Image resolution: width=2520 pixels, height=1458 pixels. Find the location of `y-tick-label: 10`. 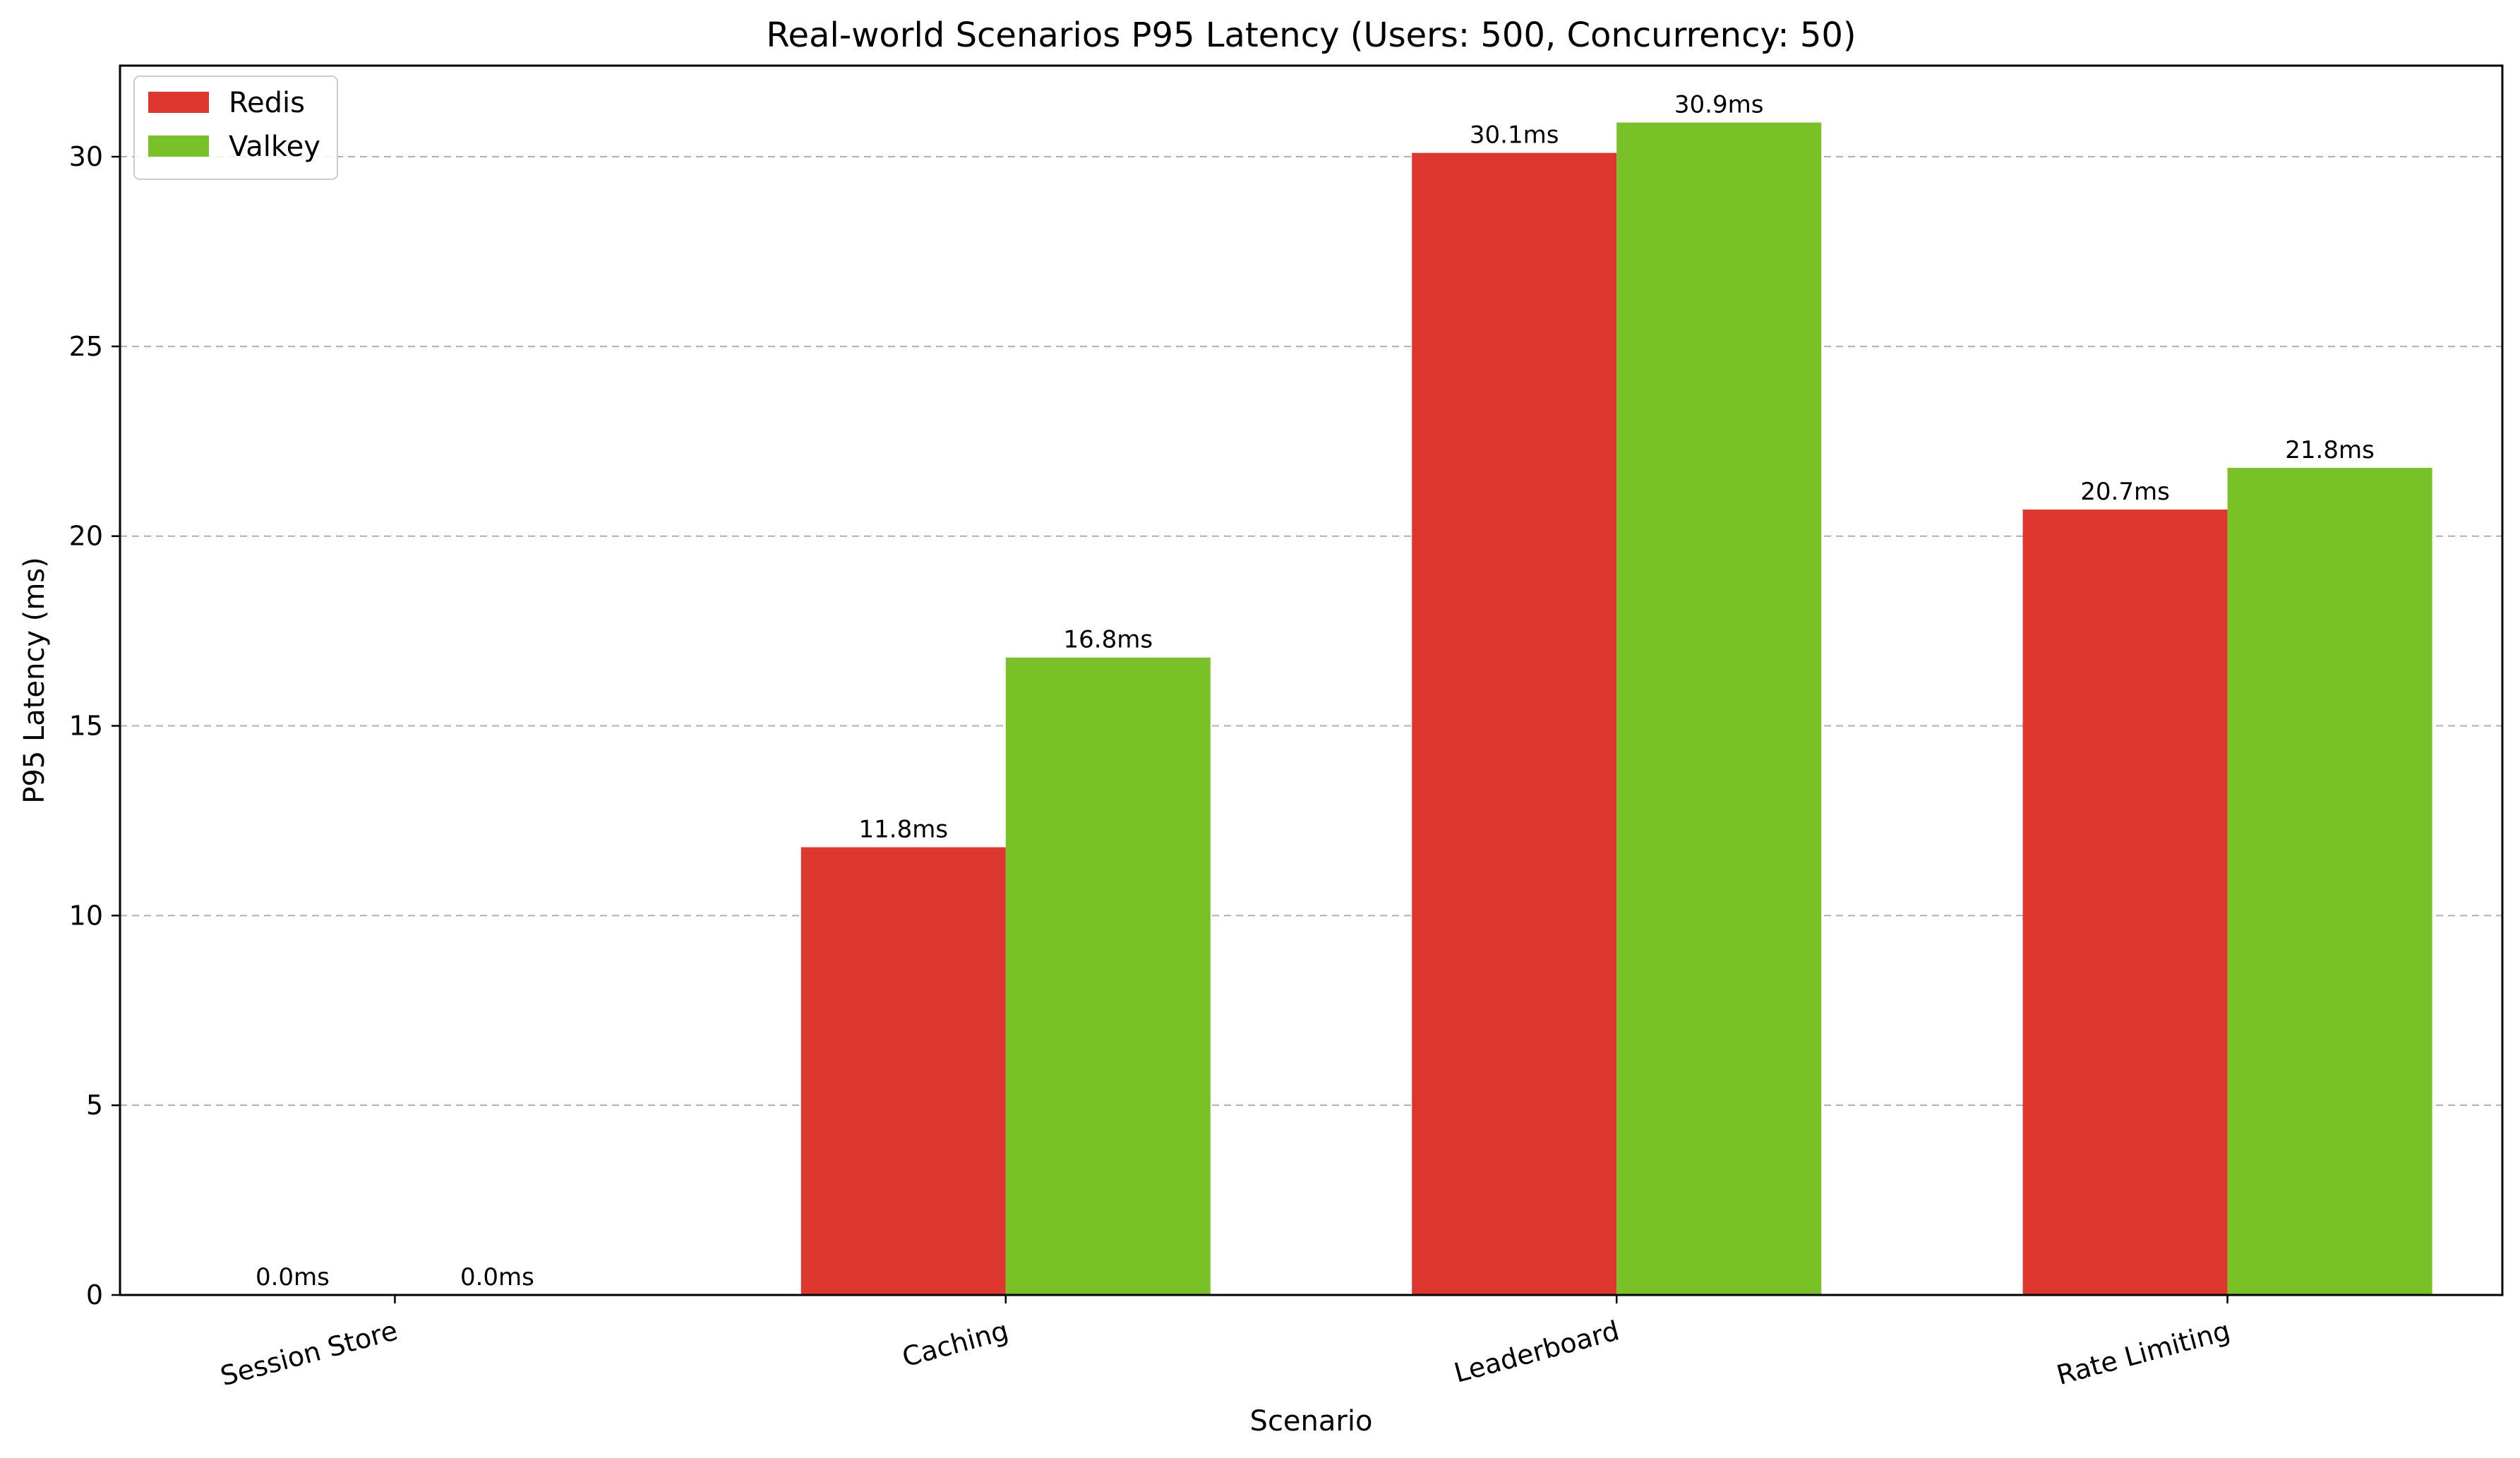

y-tick-label: 10 is located at coordinates (86, 916).